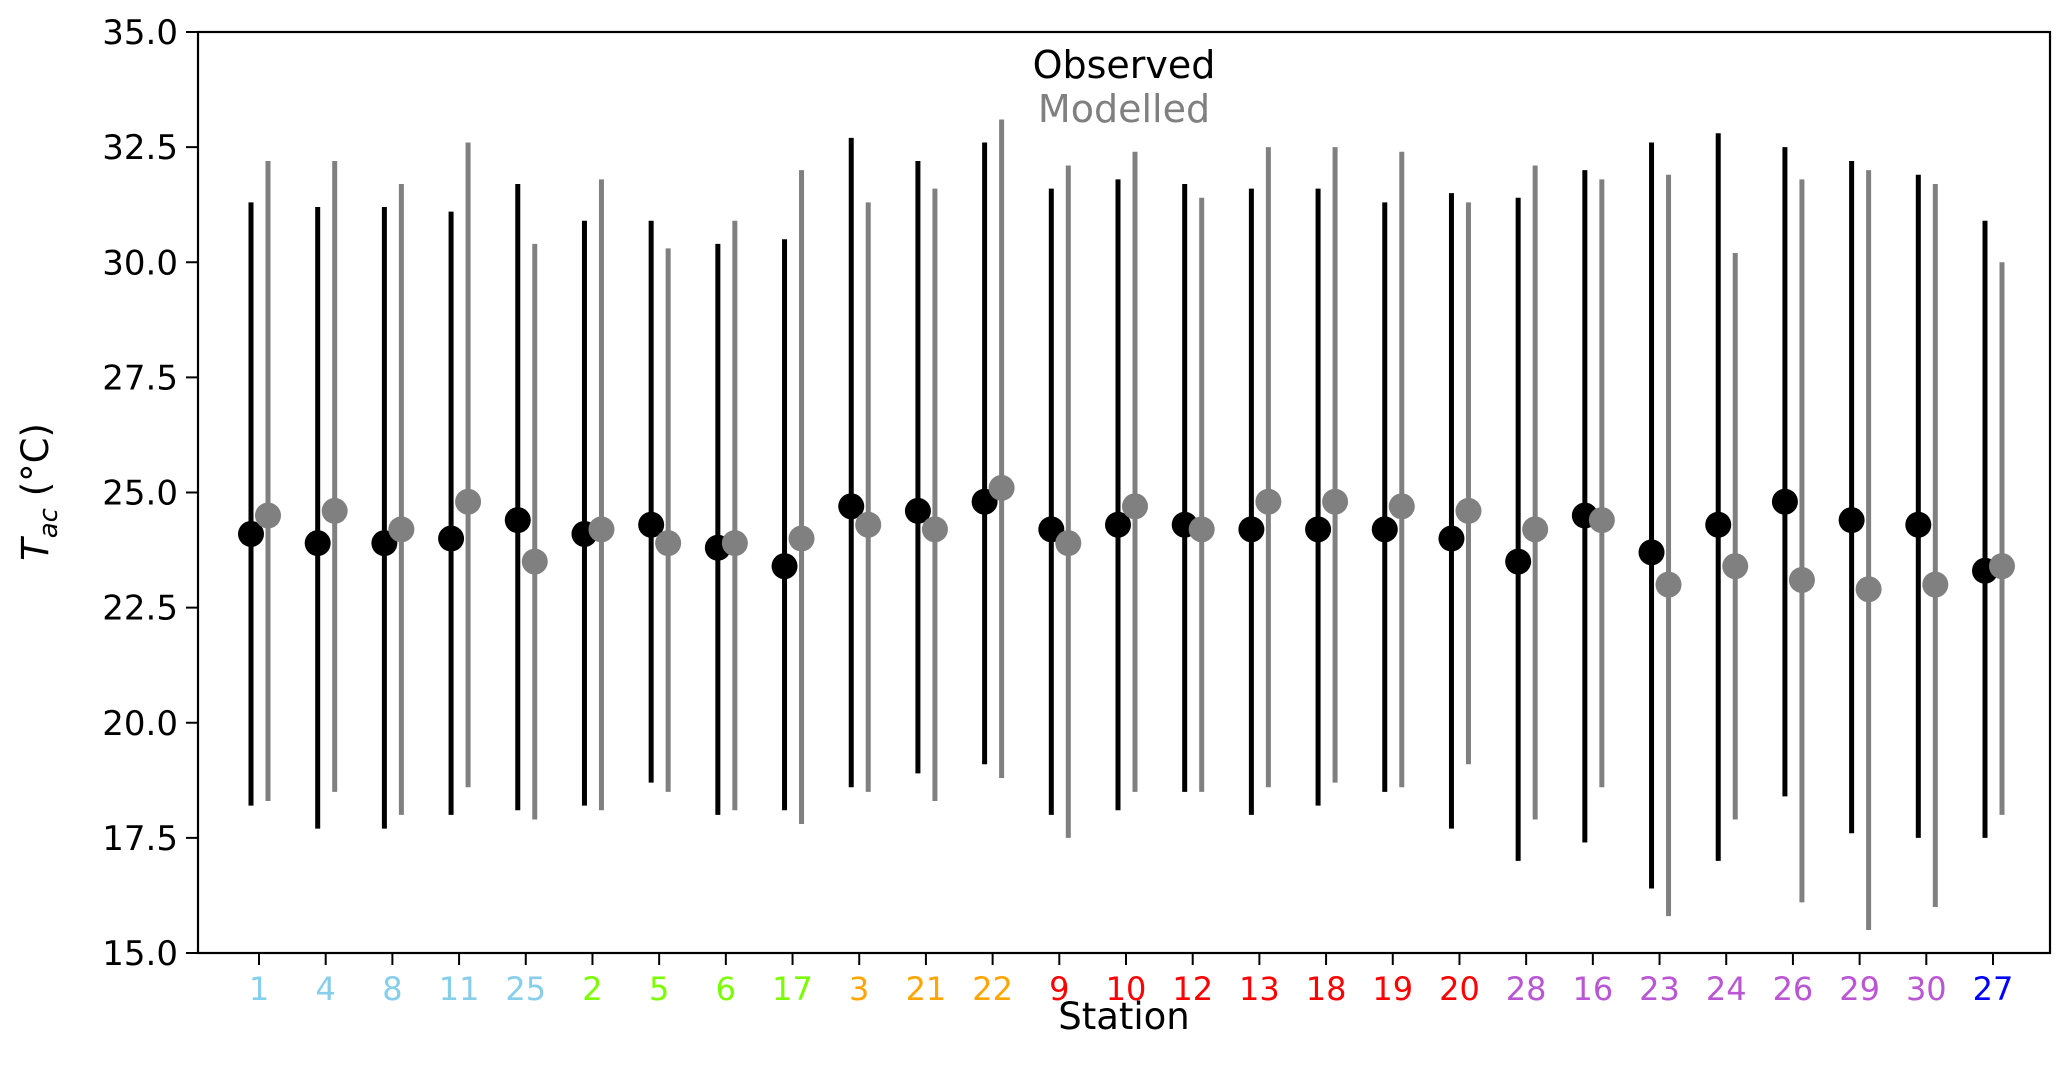 The image size is (2067, 1082). I want to click on y-tick-label: 25.0, so click(140, 494).